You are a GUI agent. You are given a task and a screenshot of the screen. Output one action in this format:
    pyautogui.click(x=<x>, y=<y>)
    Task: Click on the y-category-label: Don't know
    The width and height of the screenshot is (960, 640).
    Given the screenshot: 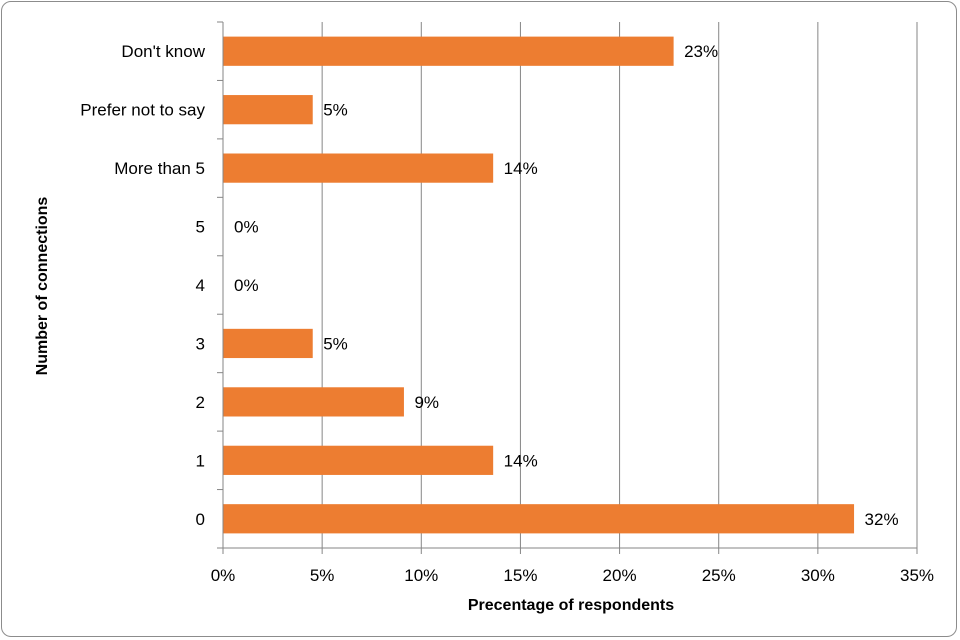 What is the action you would take?
    pyautogui.click(x=163, y=51)
    